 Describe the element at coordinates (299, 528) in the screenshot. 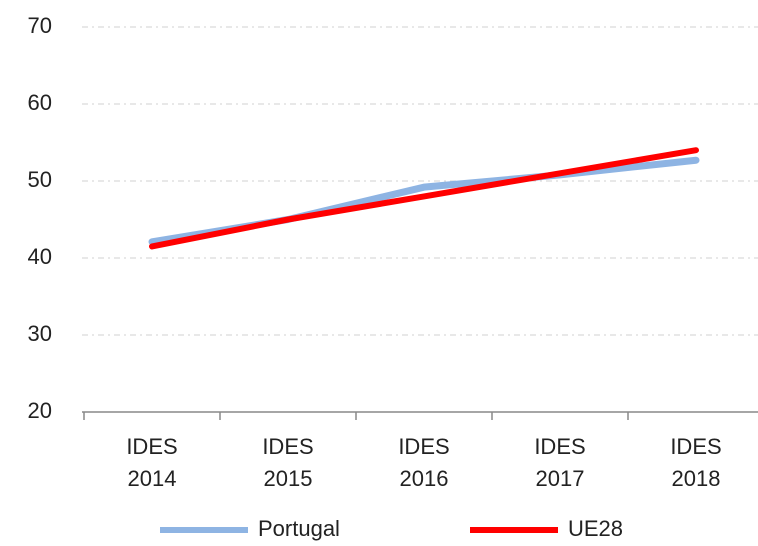

I see `legend-label: Portugal` at that location.